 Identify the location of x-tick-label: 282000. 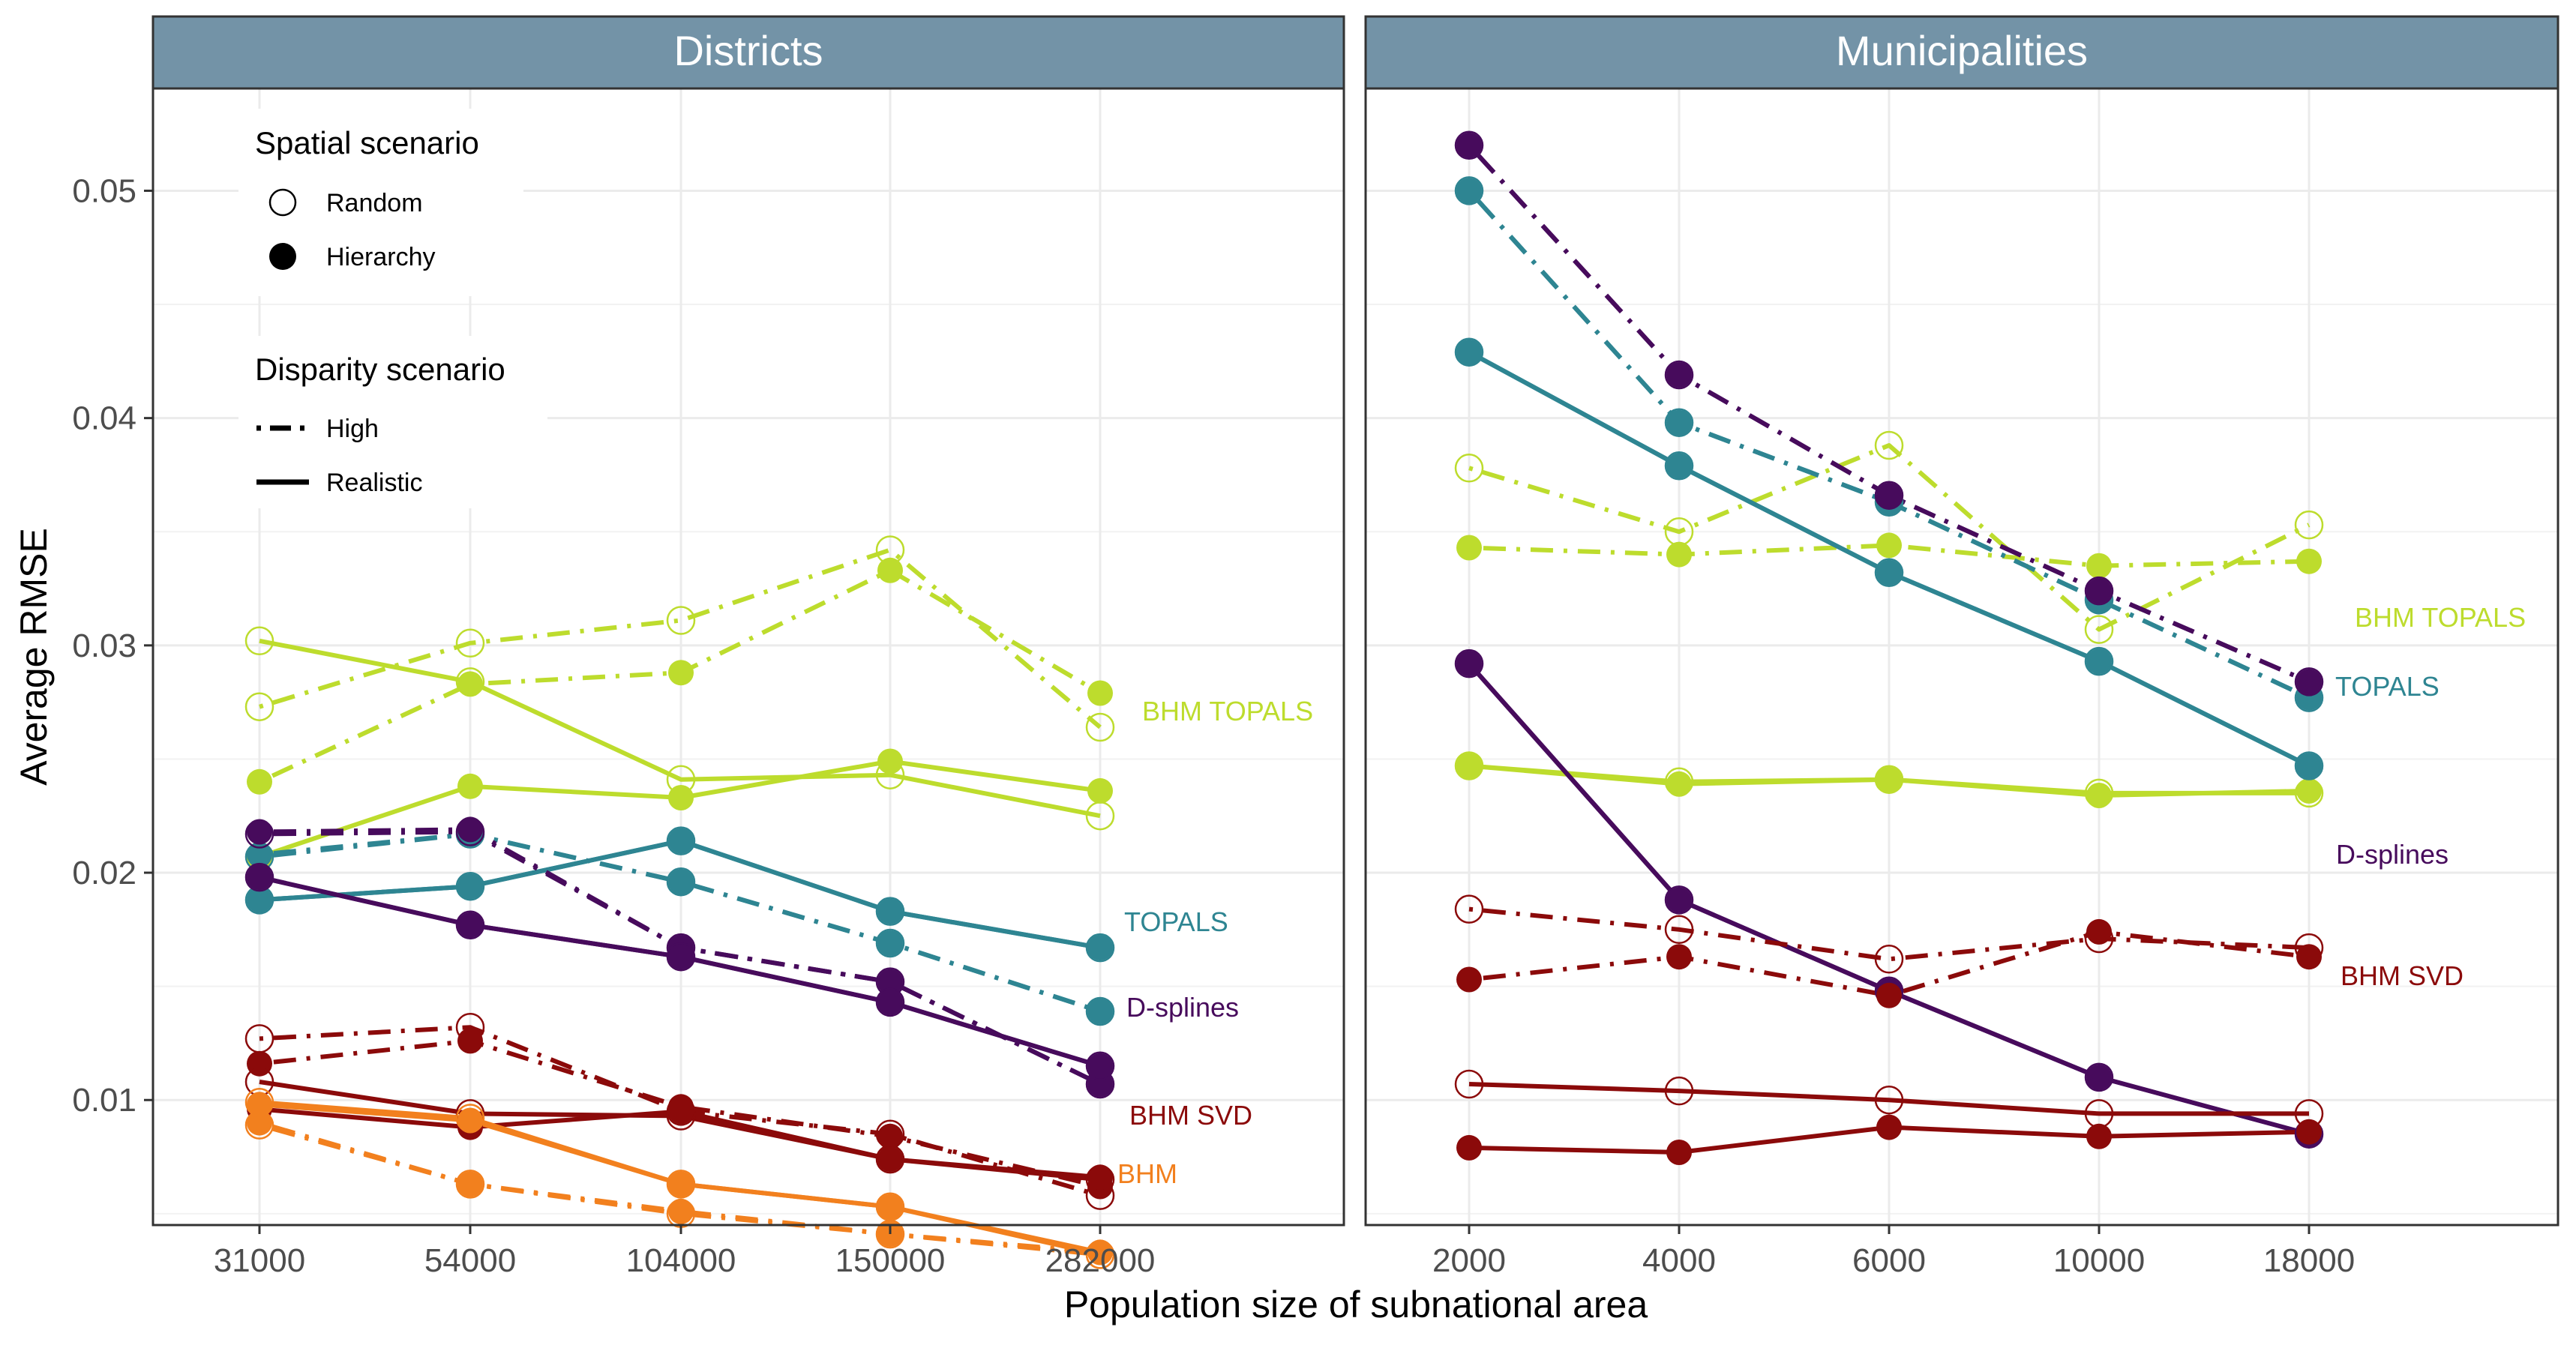
(1101, 1260).